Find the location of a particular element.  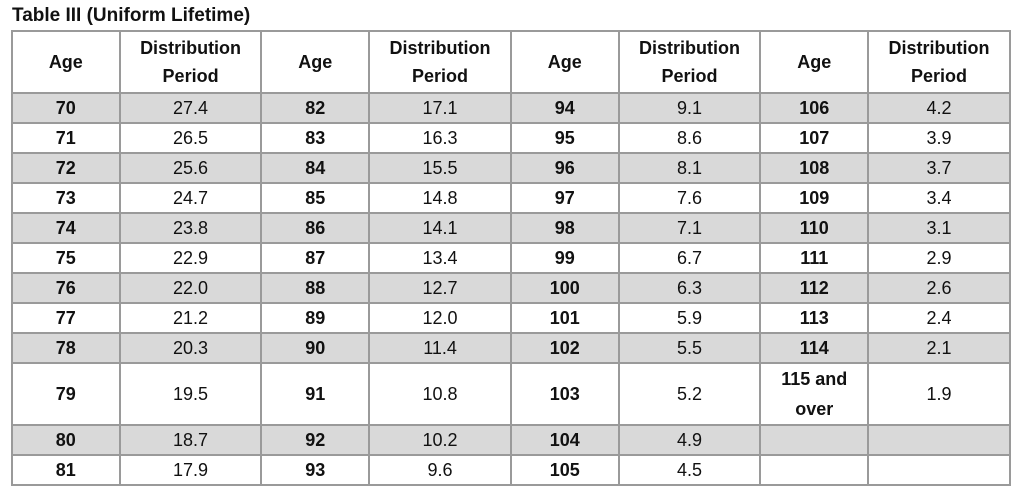

distribution-period-cell: 25.6 is located at coordinates (190, 168).